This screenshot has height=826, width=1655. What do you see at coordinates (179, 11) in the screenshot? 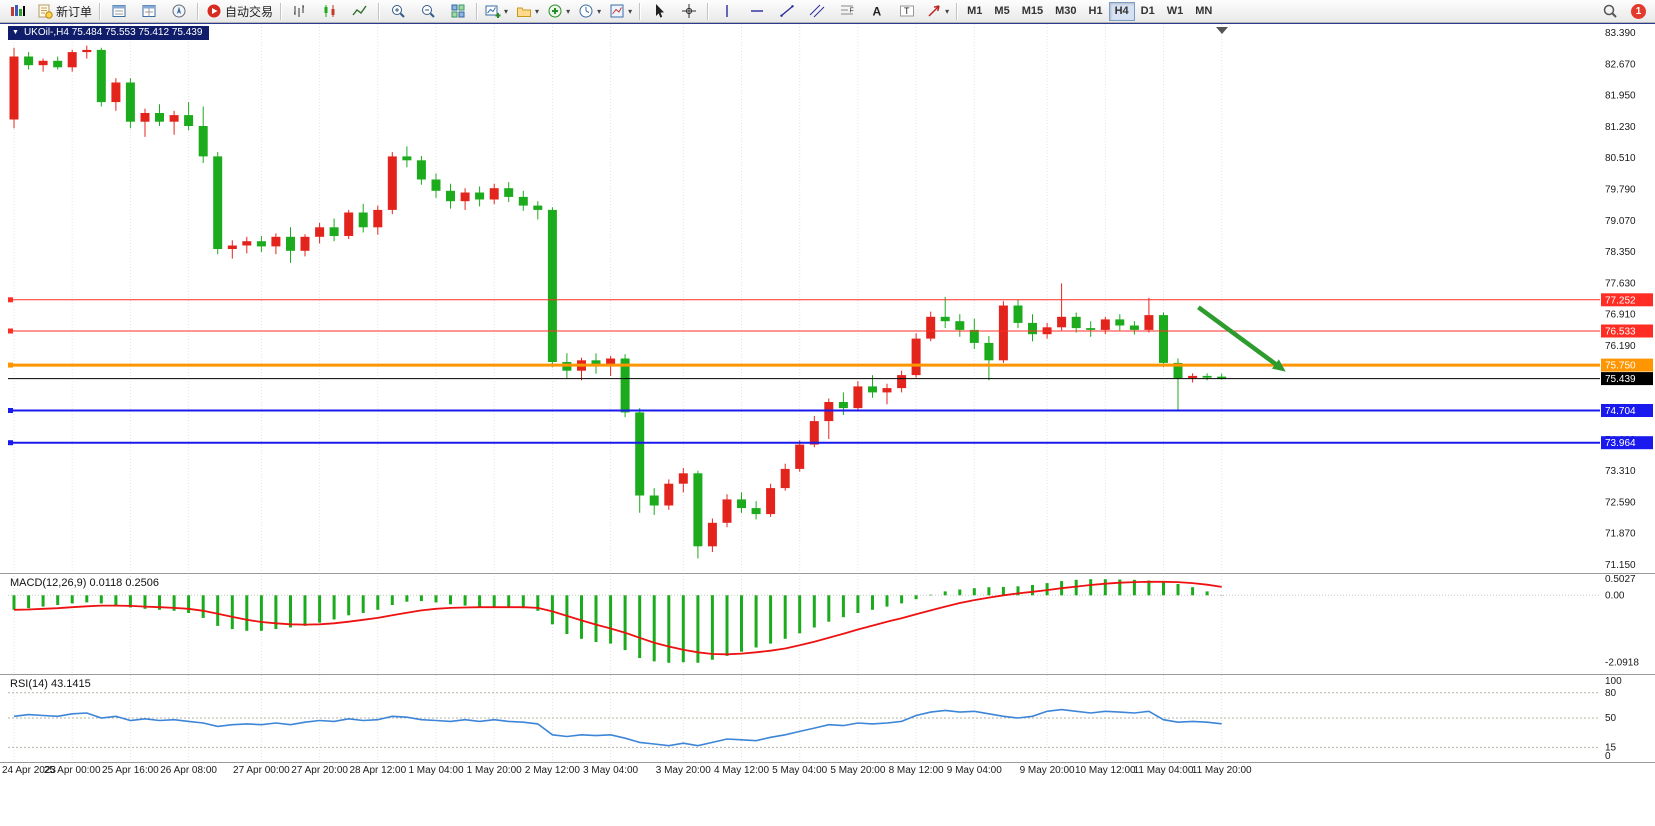
I see `navigator-button` at bounding box center [179, 11].